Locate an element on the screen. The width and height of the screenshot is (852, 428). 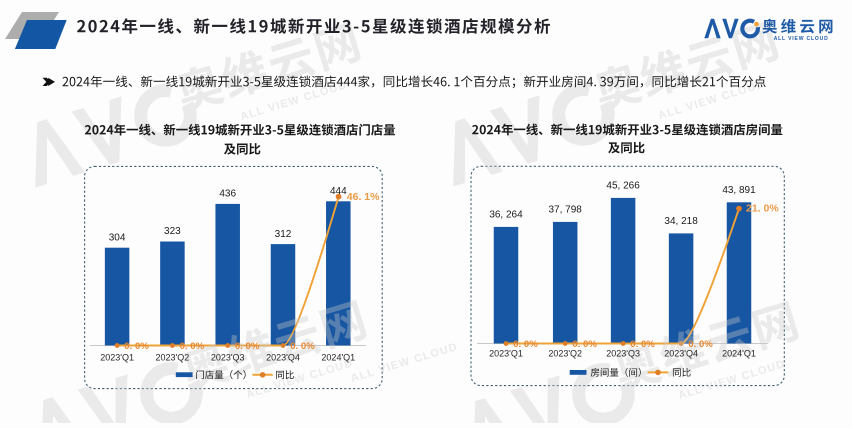
svg-text: 34, 218 is located at coordinates (681, 221).